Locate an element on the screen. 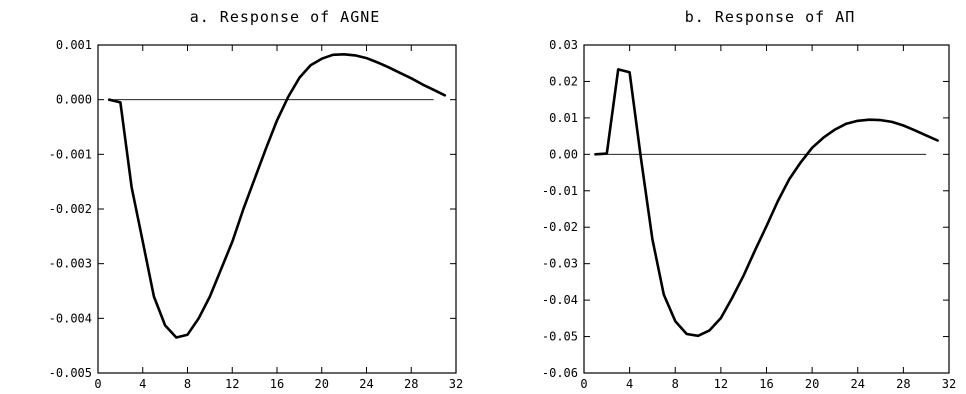 This screenshot has height=394, width=966. y-tick-label-b-2: 0.01 is located at coordinates (563, 118).